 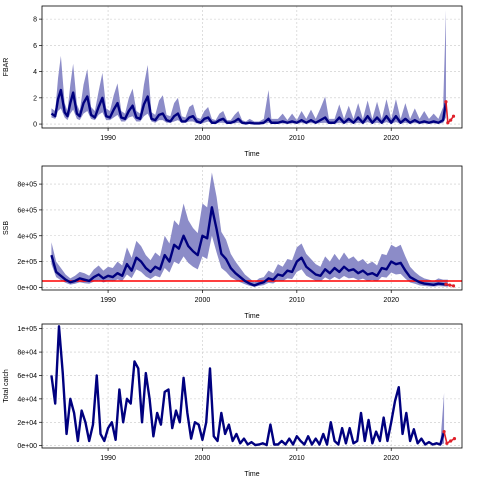 I want to click on chart-3-x-axis-title: Time, so click(x=251, y=474).